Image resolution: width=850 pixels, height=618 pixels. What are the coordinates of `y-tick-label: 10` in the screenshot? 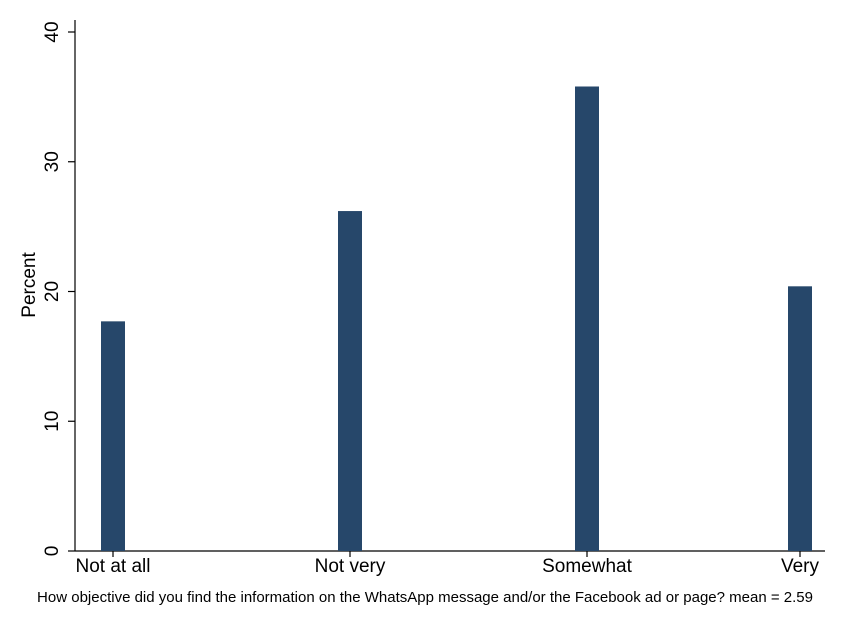 It's located at (52, 421).